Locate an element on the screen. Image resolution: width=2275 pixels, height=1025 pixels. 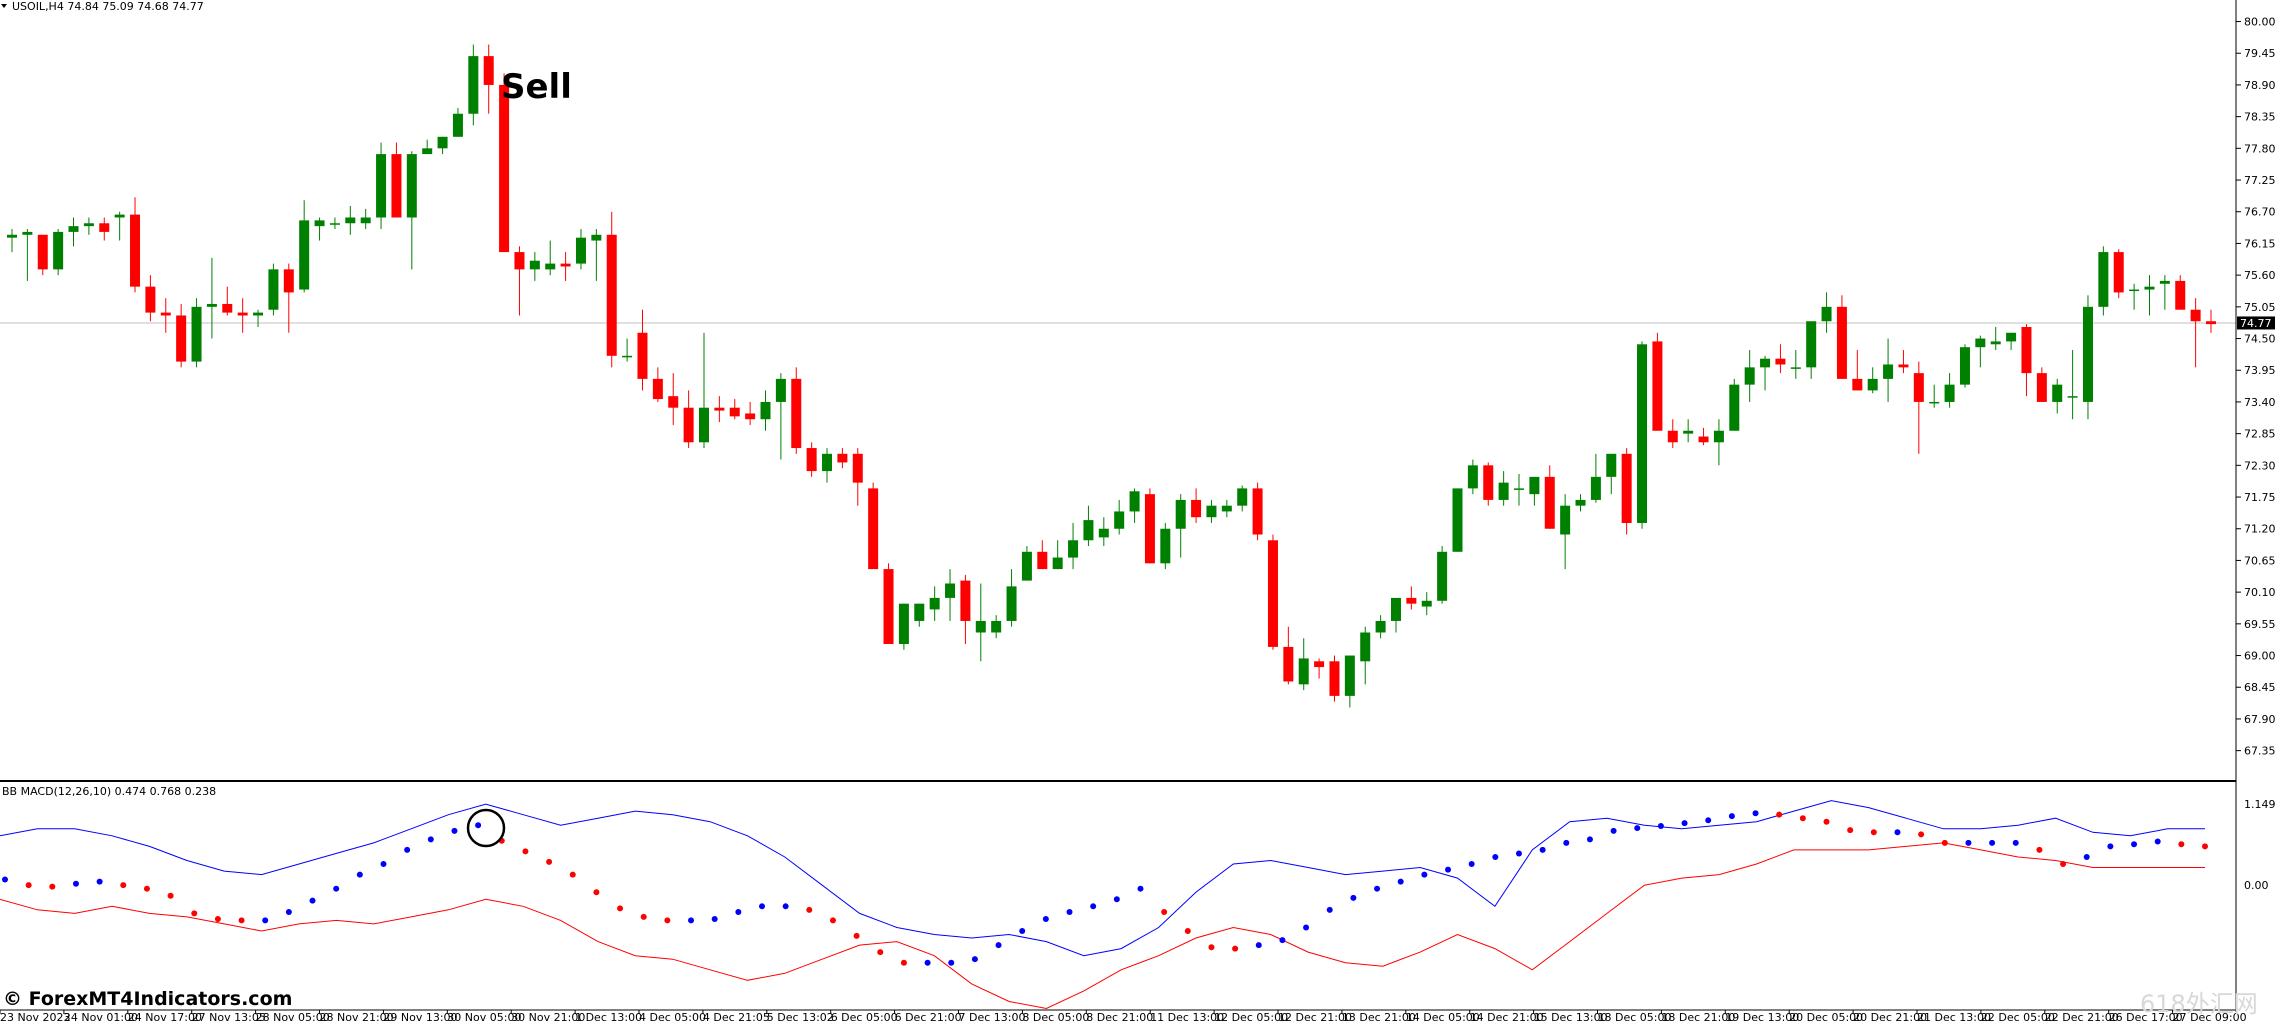
time-tick-label: 20 Dec 05:00 is located at coordinates (1826, 1017).